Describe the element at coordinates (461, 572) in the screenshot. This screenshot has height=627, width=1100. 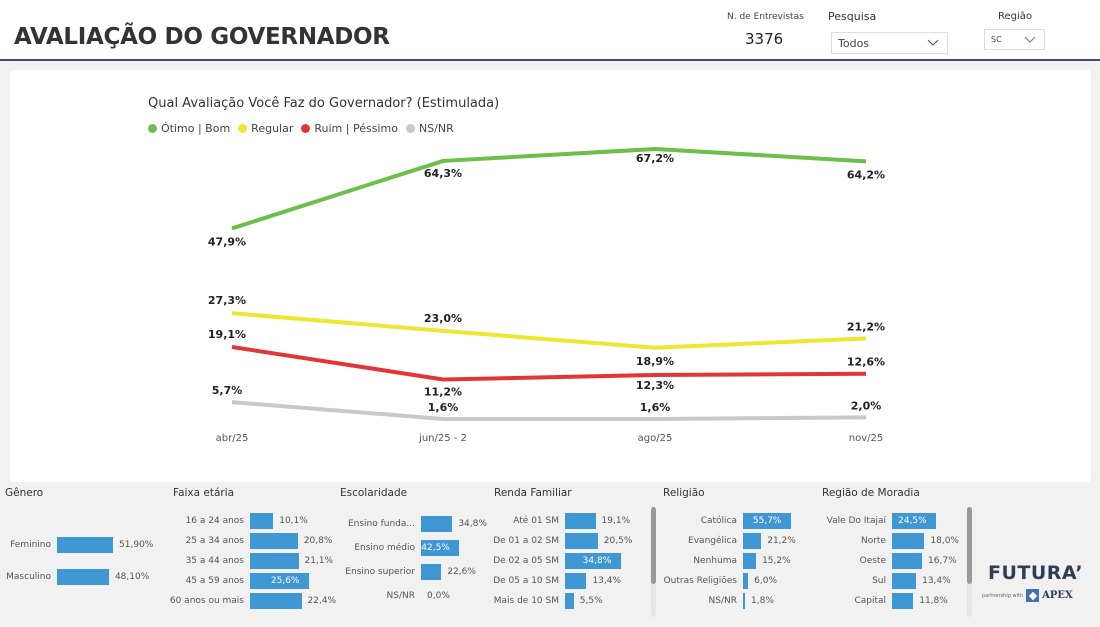
I see `bar-value: 22,6%` at that location.